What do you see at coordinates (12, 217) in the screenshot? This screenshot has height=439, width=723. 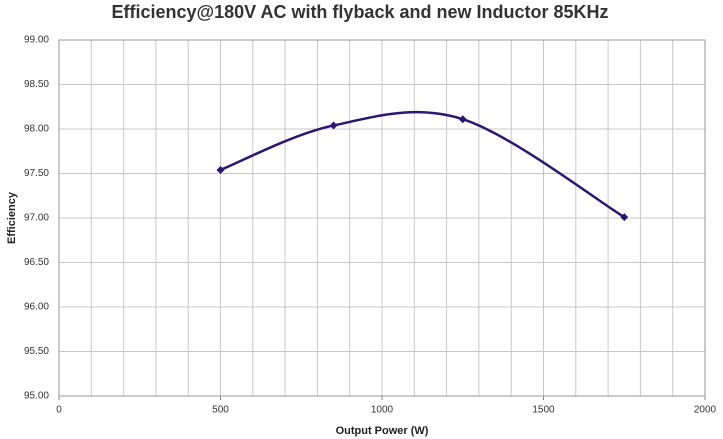 I see `y-axis-title: Efficiency` at bounding box center [12, 217].